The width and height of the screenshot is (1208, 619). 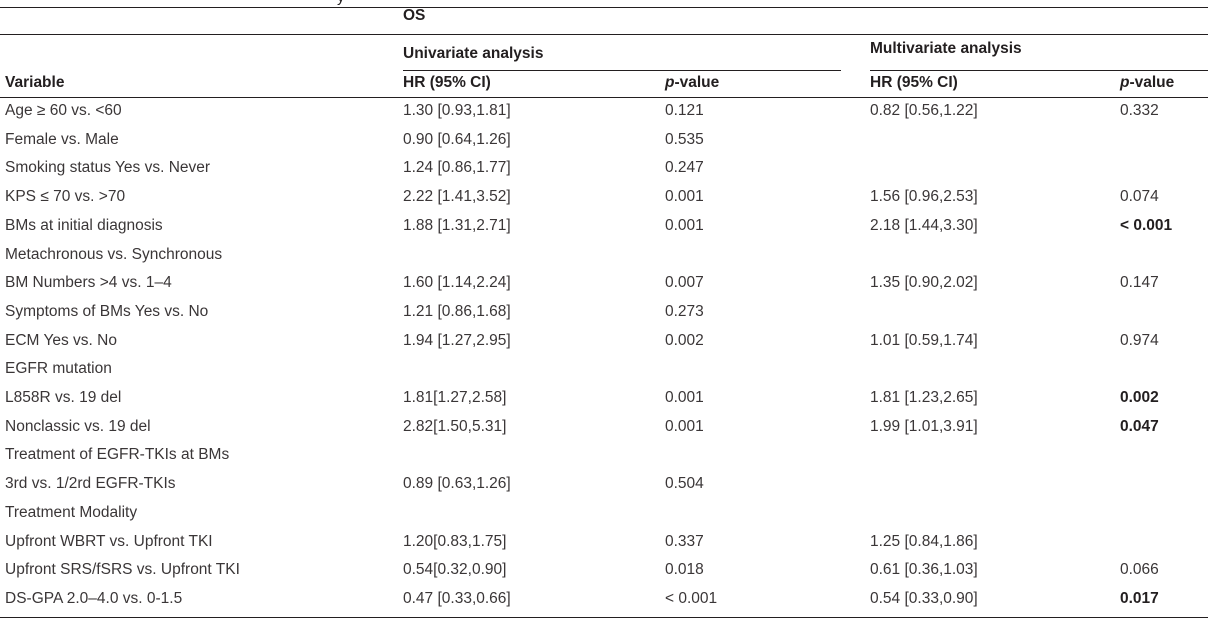 What do you see at coordinates (684, 168) in the screenshot?
I see `uni-p-cell: 0.247` at bounding box center [684, 168].